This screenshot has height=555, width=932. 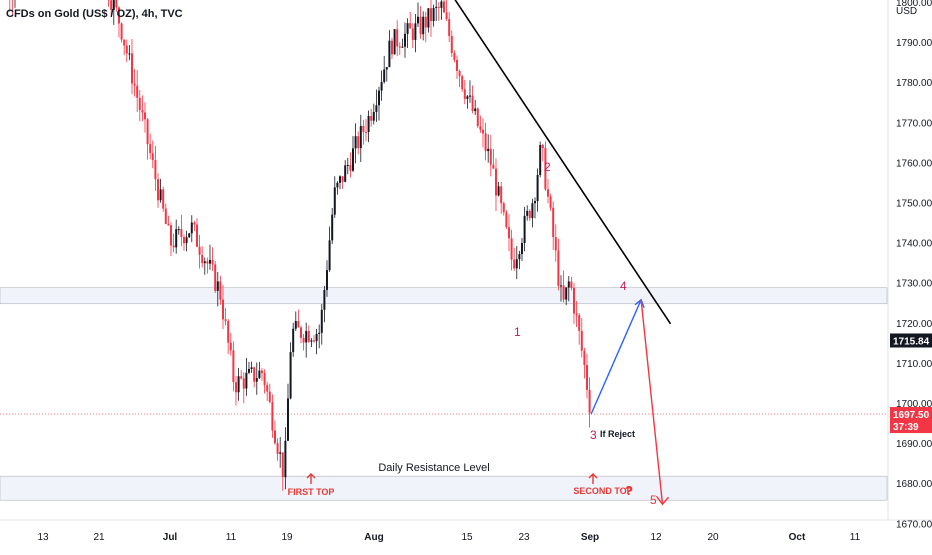 What do you see at coordinates (651, 402) in the screenshot?
I see `projection-down-arrow` at bounding box center [651, 402].